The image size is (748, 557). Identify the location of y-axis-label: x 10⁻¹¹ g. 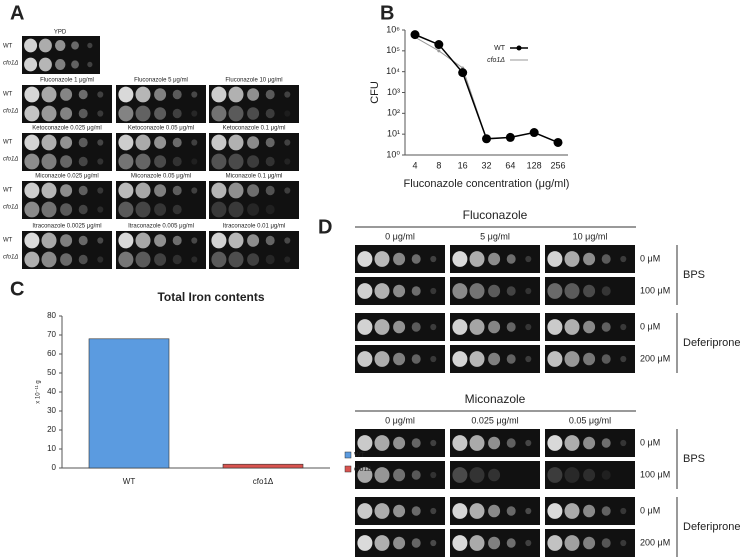
(39, 392).